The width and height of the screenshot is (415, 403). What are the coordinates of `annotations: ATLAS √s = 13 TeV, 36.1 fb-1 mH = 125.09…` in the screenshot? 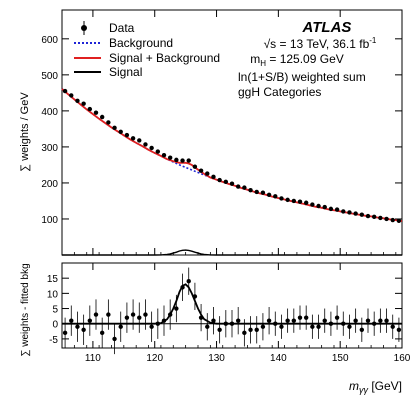 It's located at (307, 59).